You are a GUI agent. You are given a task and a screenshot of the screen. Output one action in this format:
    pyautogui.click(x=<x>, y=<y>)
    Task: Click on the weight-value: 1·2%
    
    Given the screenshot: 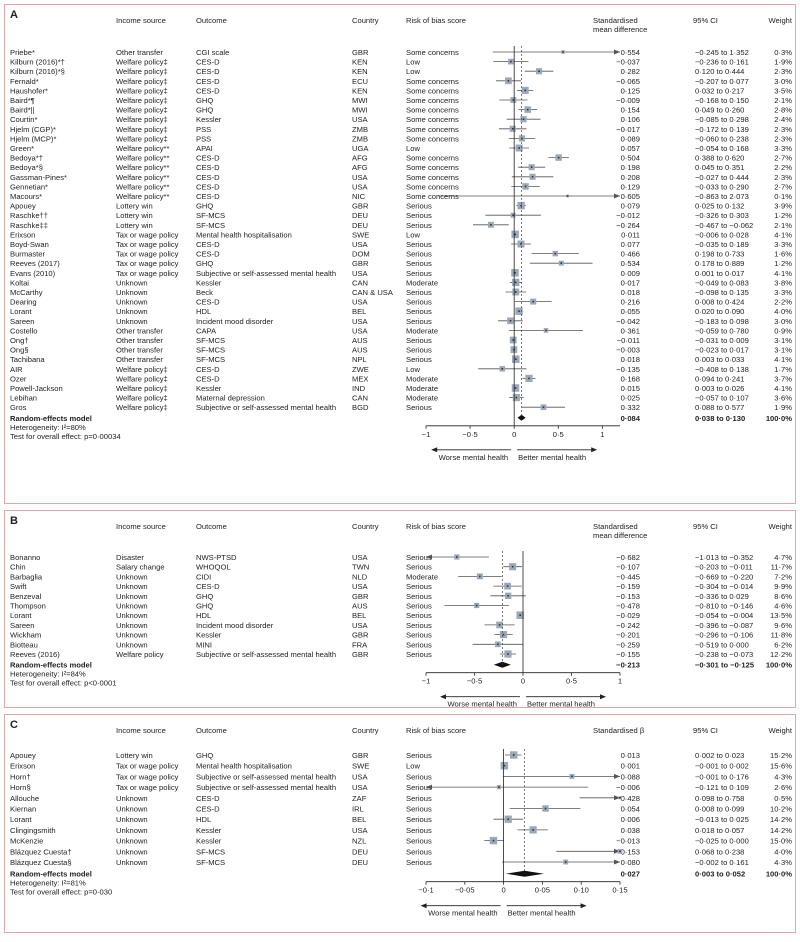 What is the action you would take?
    pyautogui.click(x=783, y=263)
    